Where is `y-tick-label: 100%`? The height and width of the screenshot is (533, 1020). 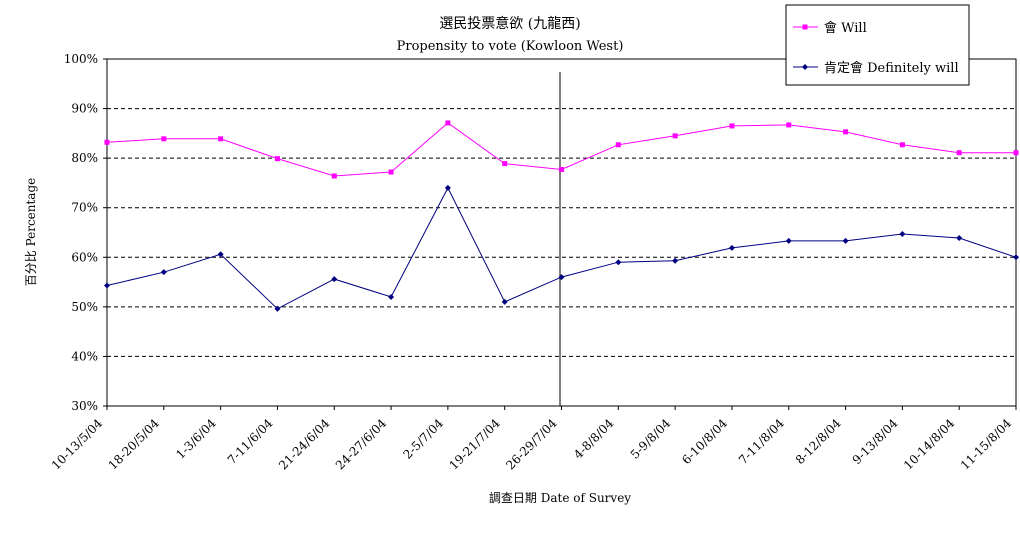
y-tick-label: 100% is located at coordinates (81, 59).